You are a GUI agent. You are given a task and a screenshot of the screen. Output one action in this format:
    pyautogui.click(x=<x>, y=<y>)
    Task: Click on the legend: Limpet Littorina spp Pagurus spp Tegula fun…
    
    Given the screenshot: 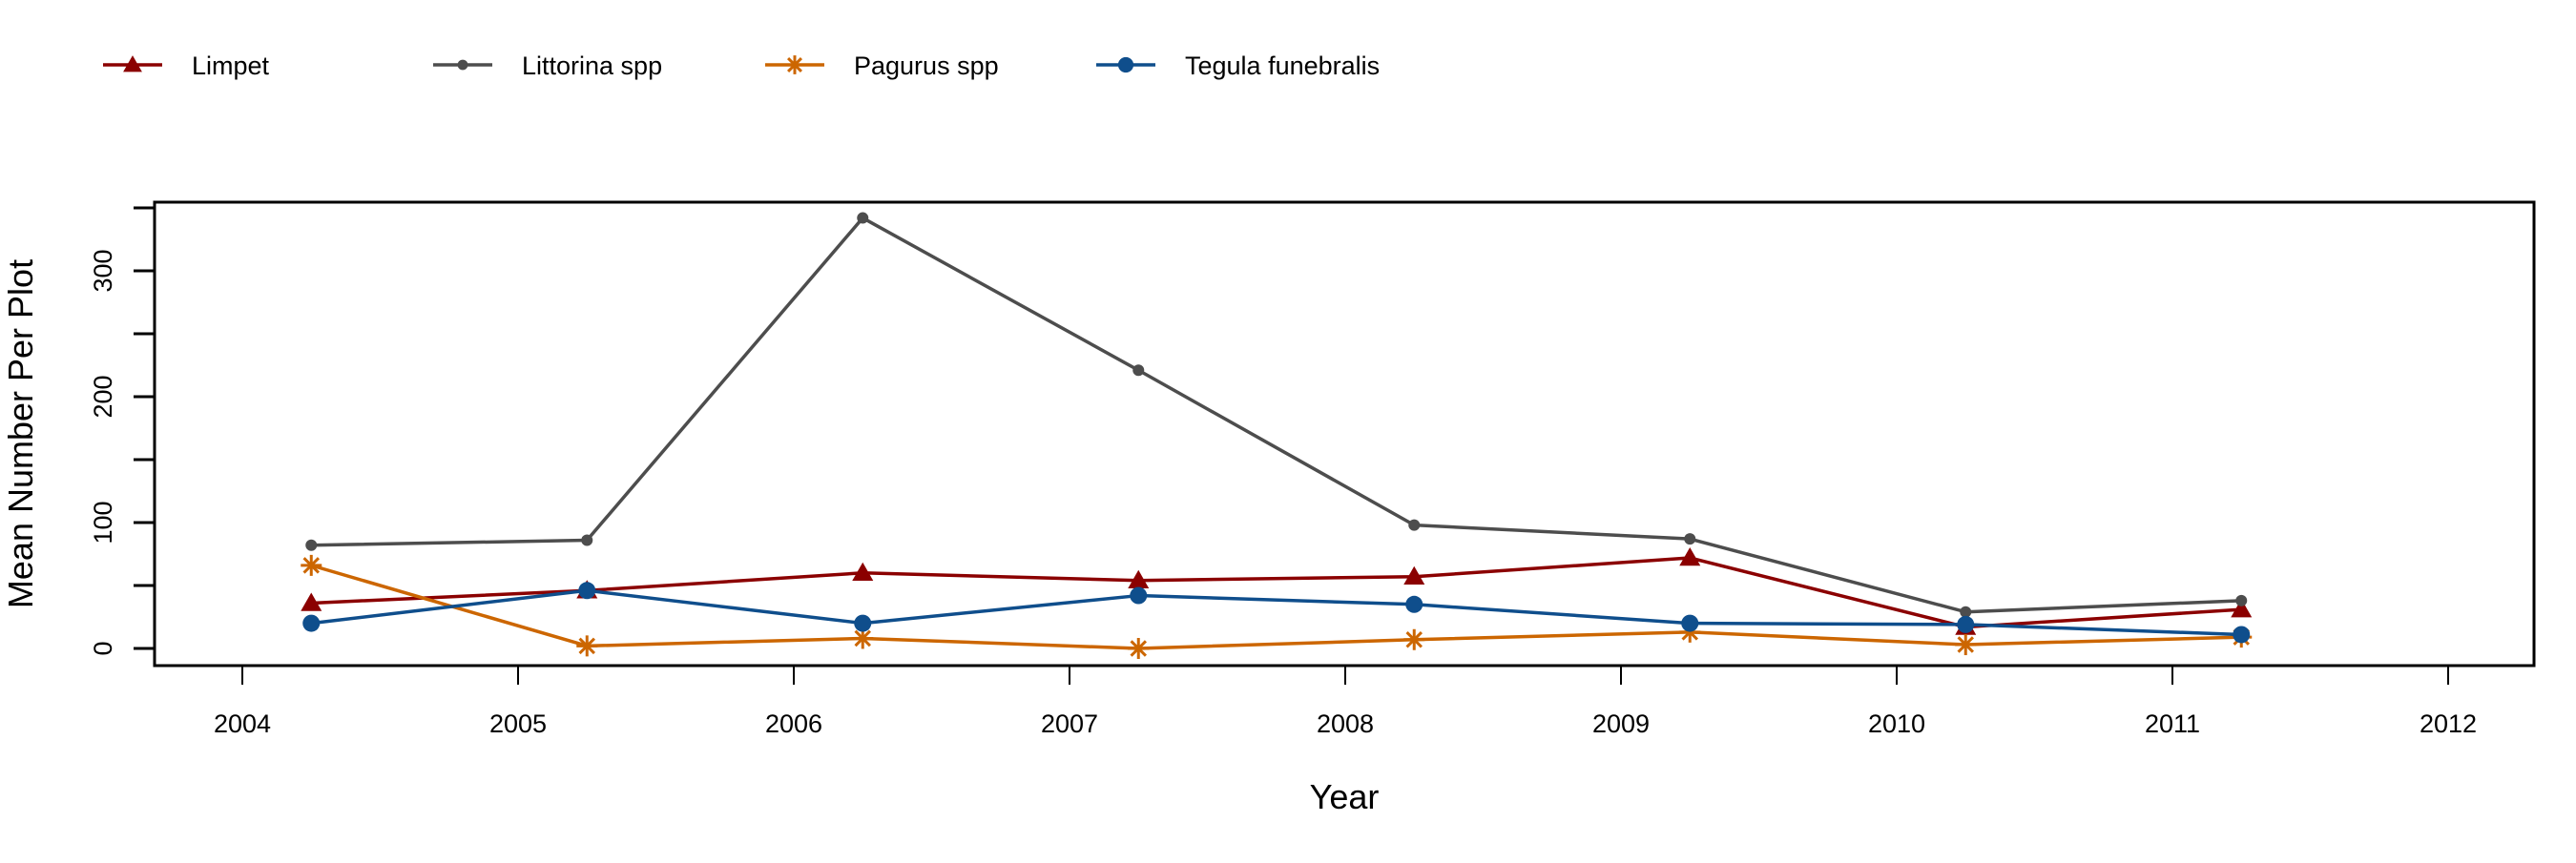 What is the action you would take?
    pyautogui.click(x=741, y=65)
    